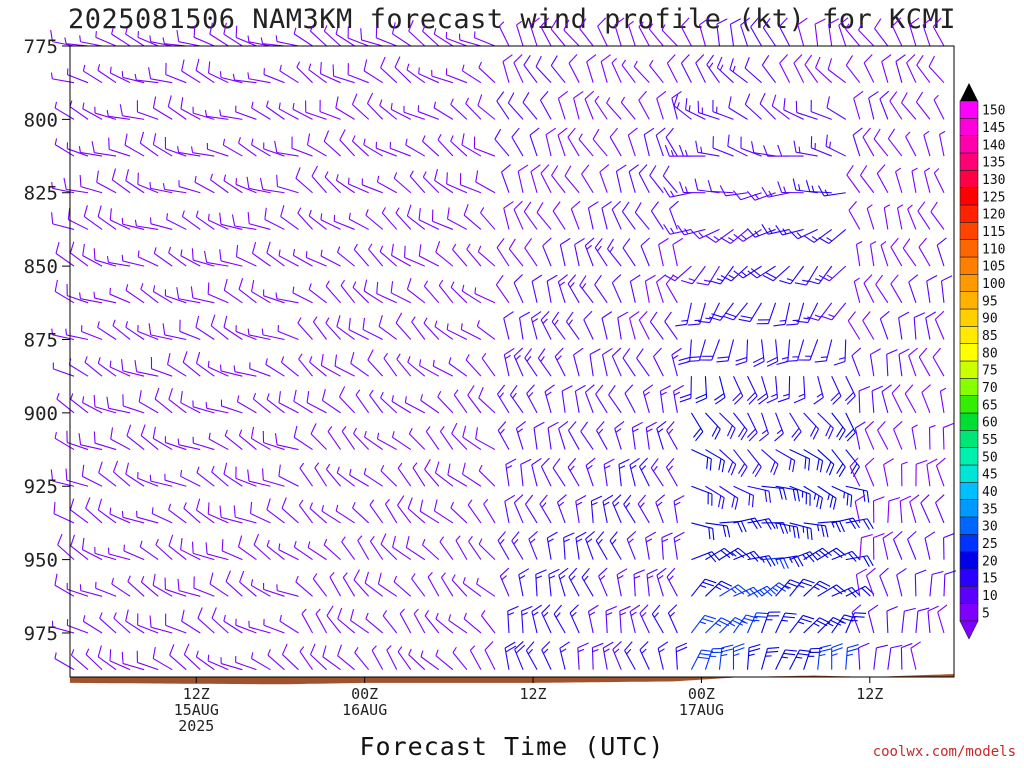 The width and height of the screenshot is (1024, 768). What do you see at coordinates (944, 752) in the screenshot?
I see `credit-link: coolwx.com/models` at bounding box center [944, 752].